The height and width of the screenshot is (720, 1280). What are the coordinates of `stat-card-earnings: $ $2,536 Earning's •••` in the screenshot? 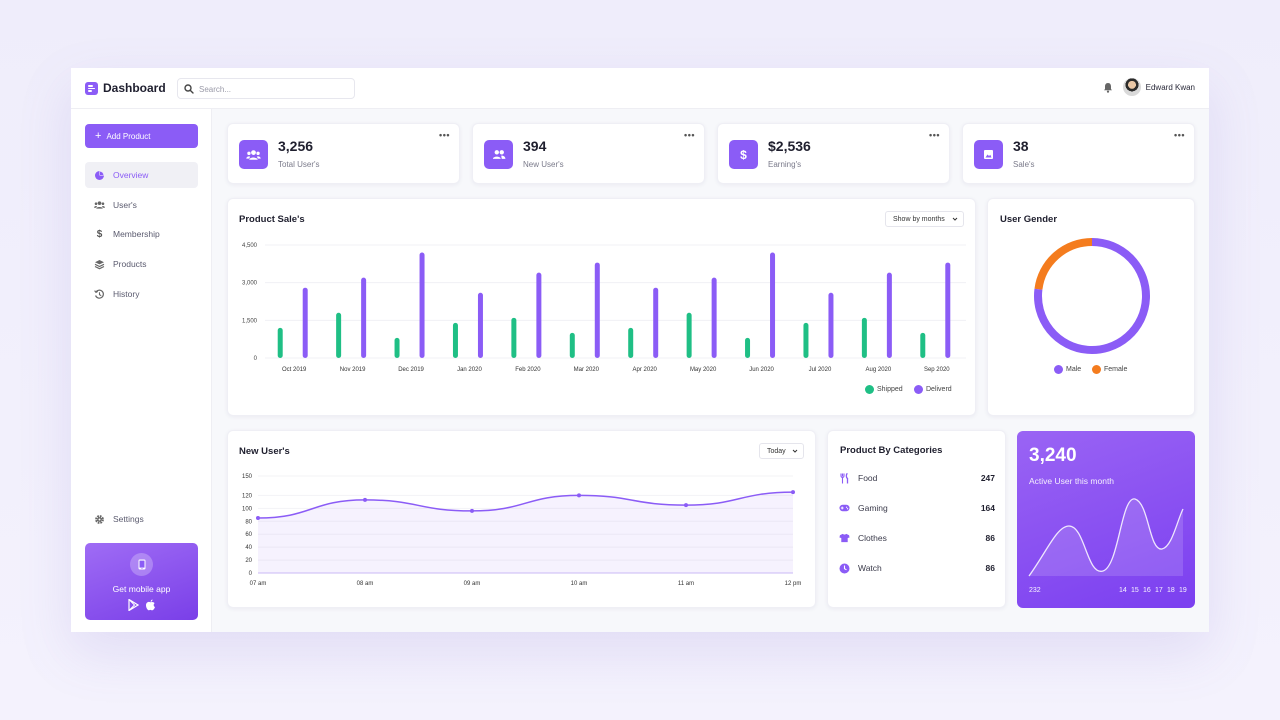 It's located at (833, 153).